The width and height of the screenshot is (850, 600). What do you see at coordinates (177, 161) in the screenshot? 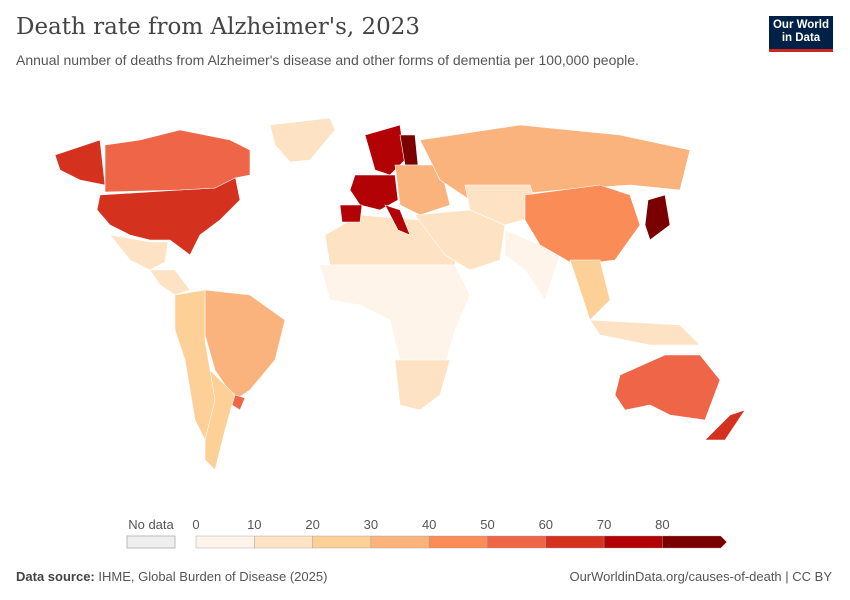
I see `country-canada` at bounding box center [177, 161].